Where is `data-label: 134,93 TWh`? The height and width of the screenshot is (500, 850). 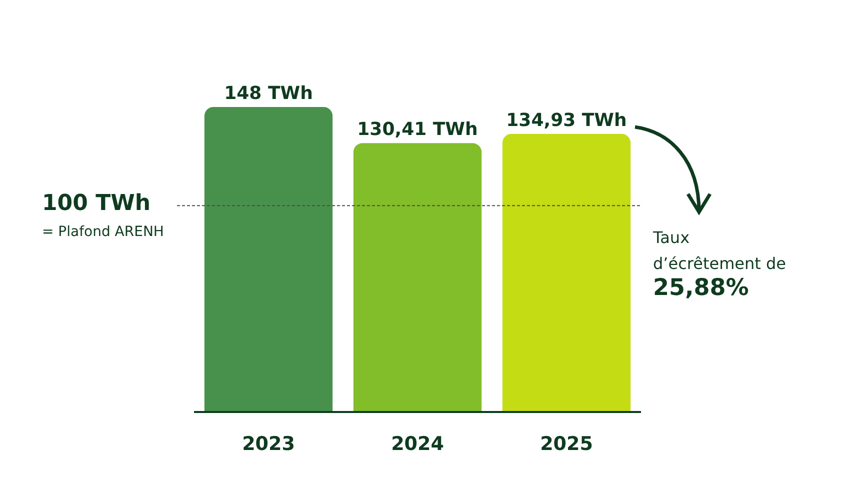 data-label: 134,93 TWh is located at coordinates (566, 120).